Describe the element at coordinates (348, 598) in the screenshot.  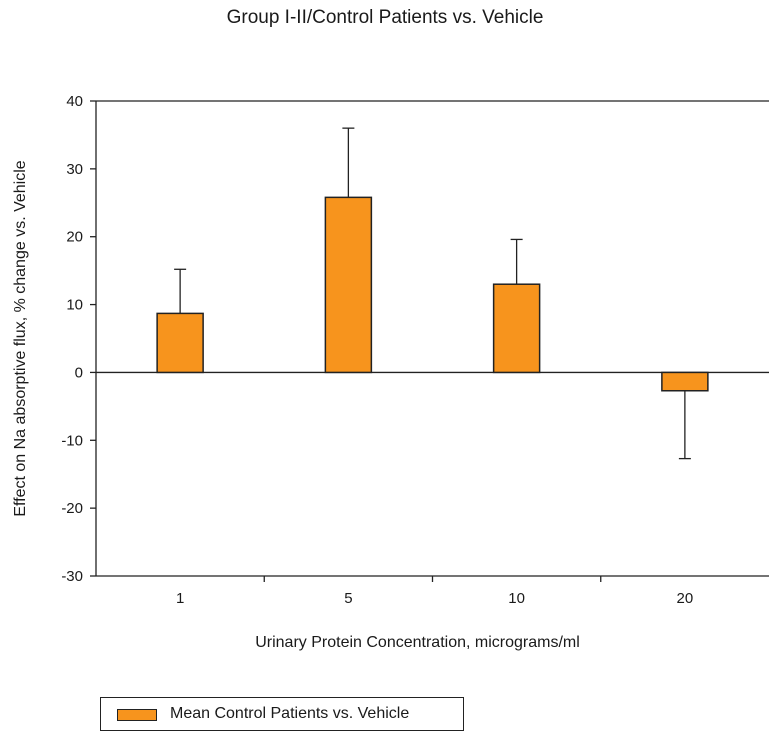
I see `x-tick-label: 5` at that location.